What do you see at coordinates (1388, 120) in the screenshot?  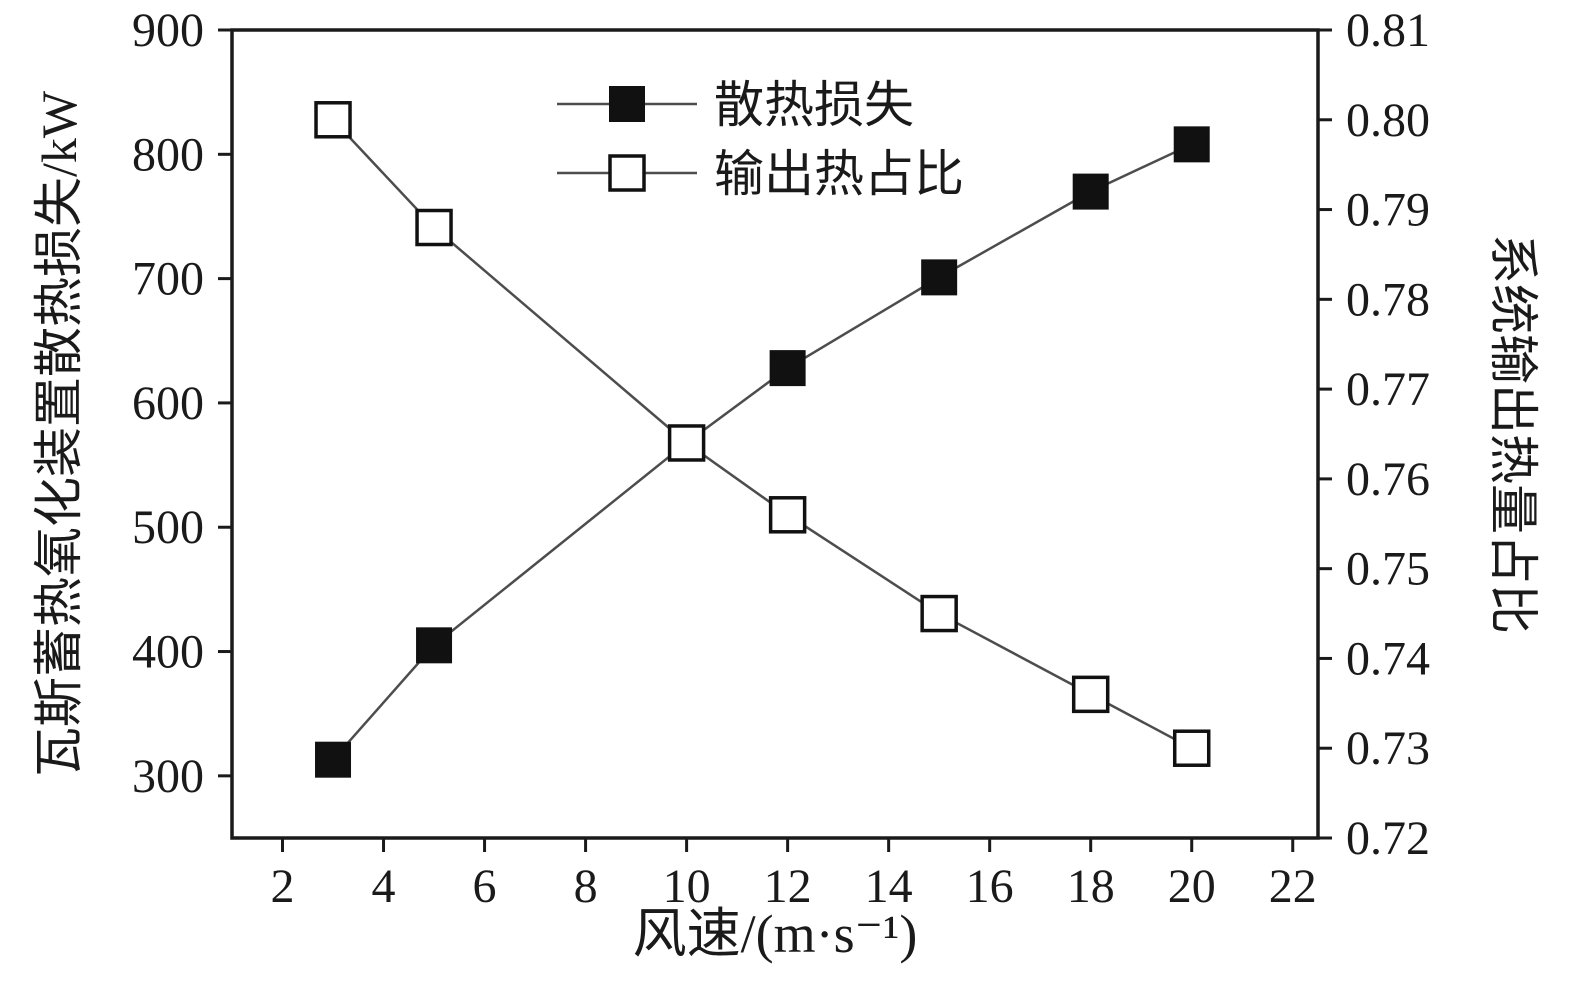 I see `y-right-tick-label: 0.80` at bounding box center [1388, 120].